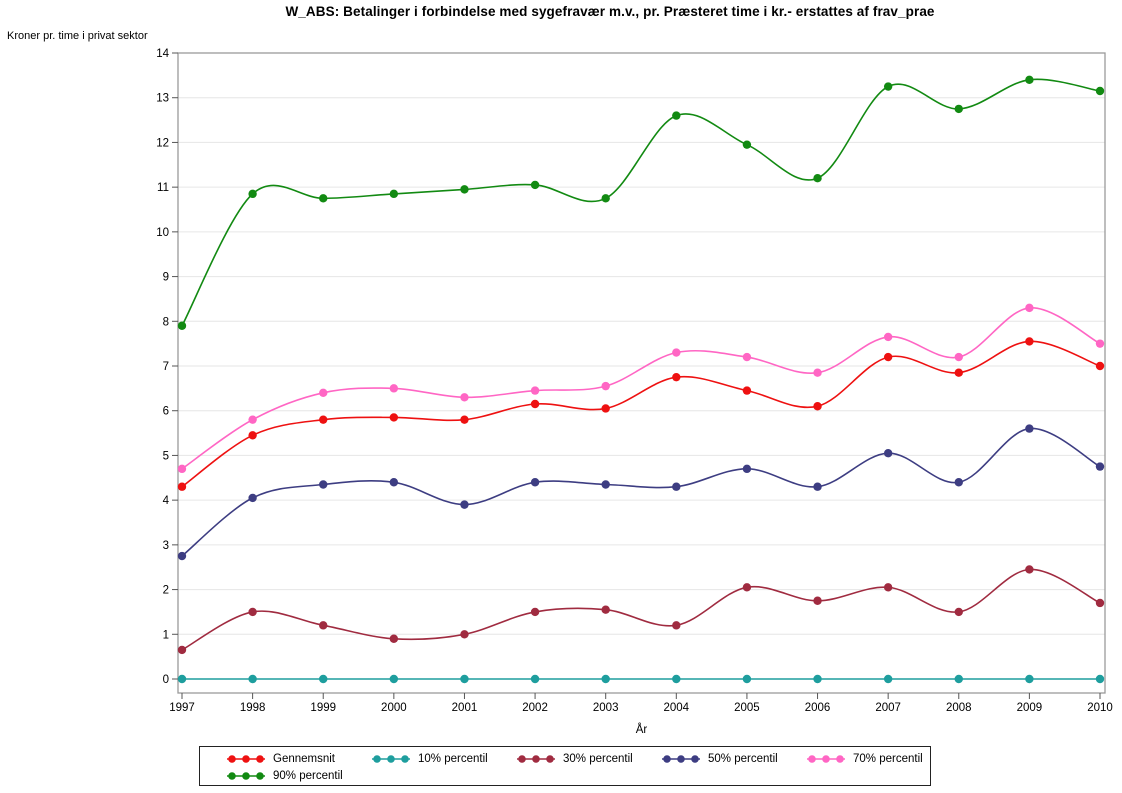 The width and height of the screenshot is (1122, 793). I want to click on y-tick-label: 3, so click(166, 546).